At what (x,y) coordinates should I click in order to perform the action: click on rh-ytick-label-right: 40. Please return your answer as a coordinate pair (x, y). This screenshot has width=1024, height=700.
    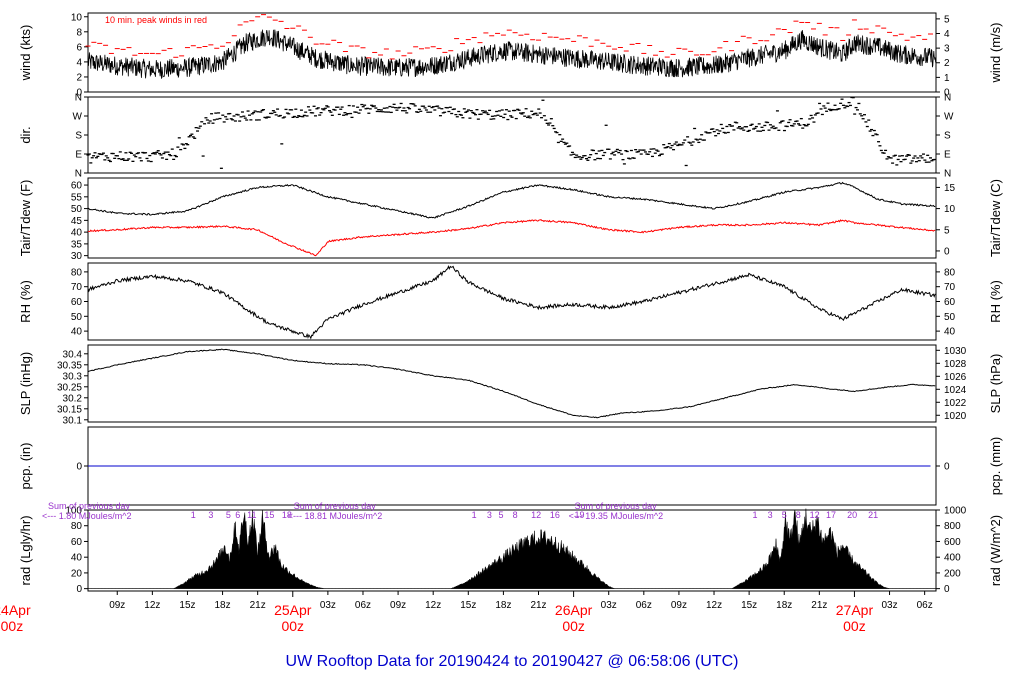
    Looking at the image, I should click on (950, 332).